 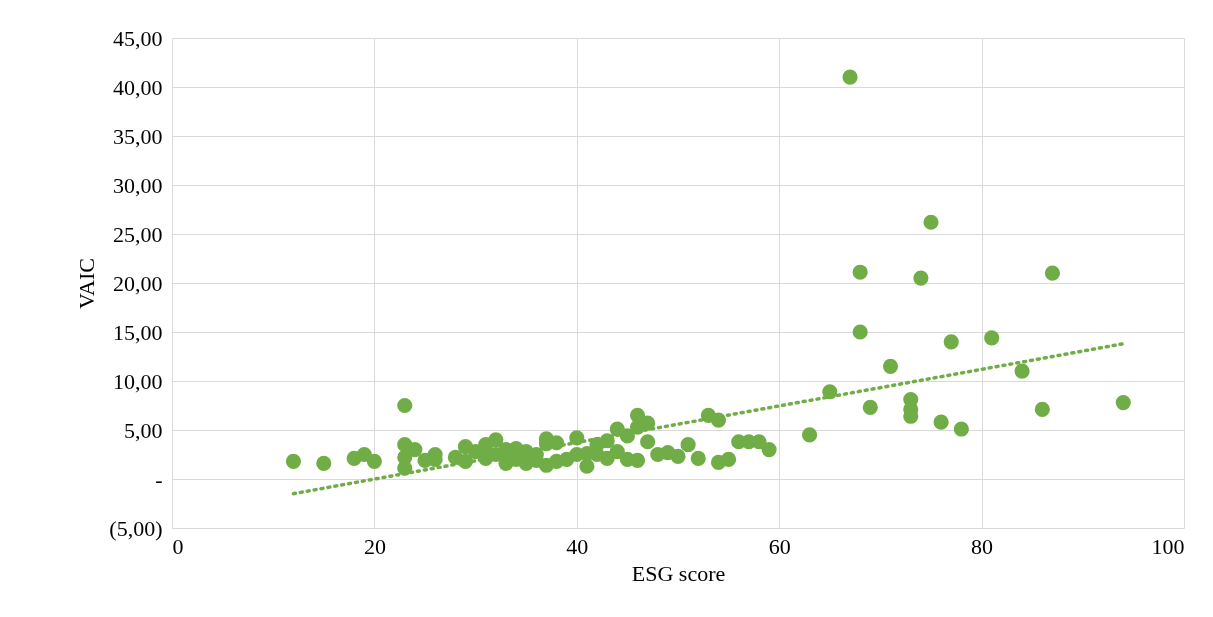 I want to click on y-tick-label: (5,00), so click(x=136, y=528).